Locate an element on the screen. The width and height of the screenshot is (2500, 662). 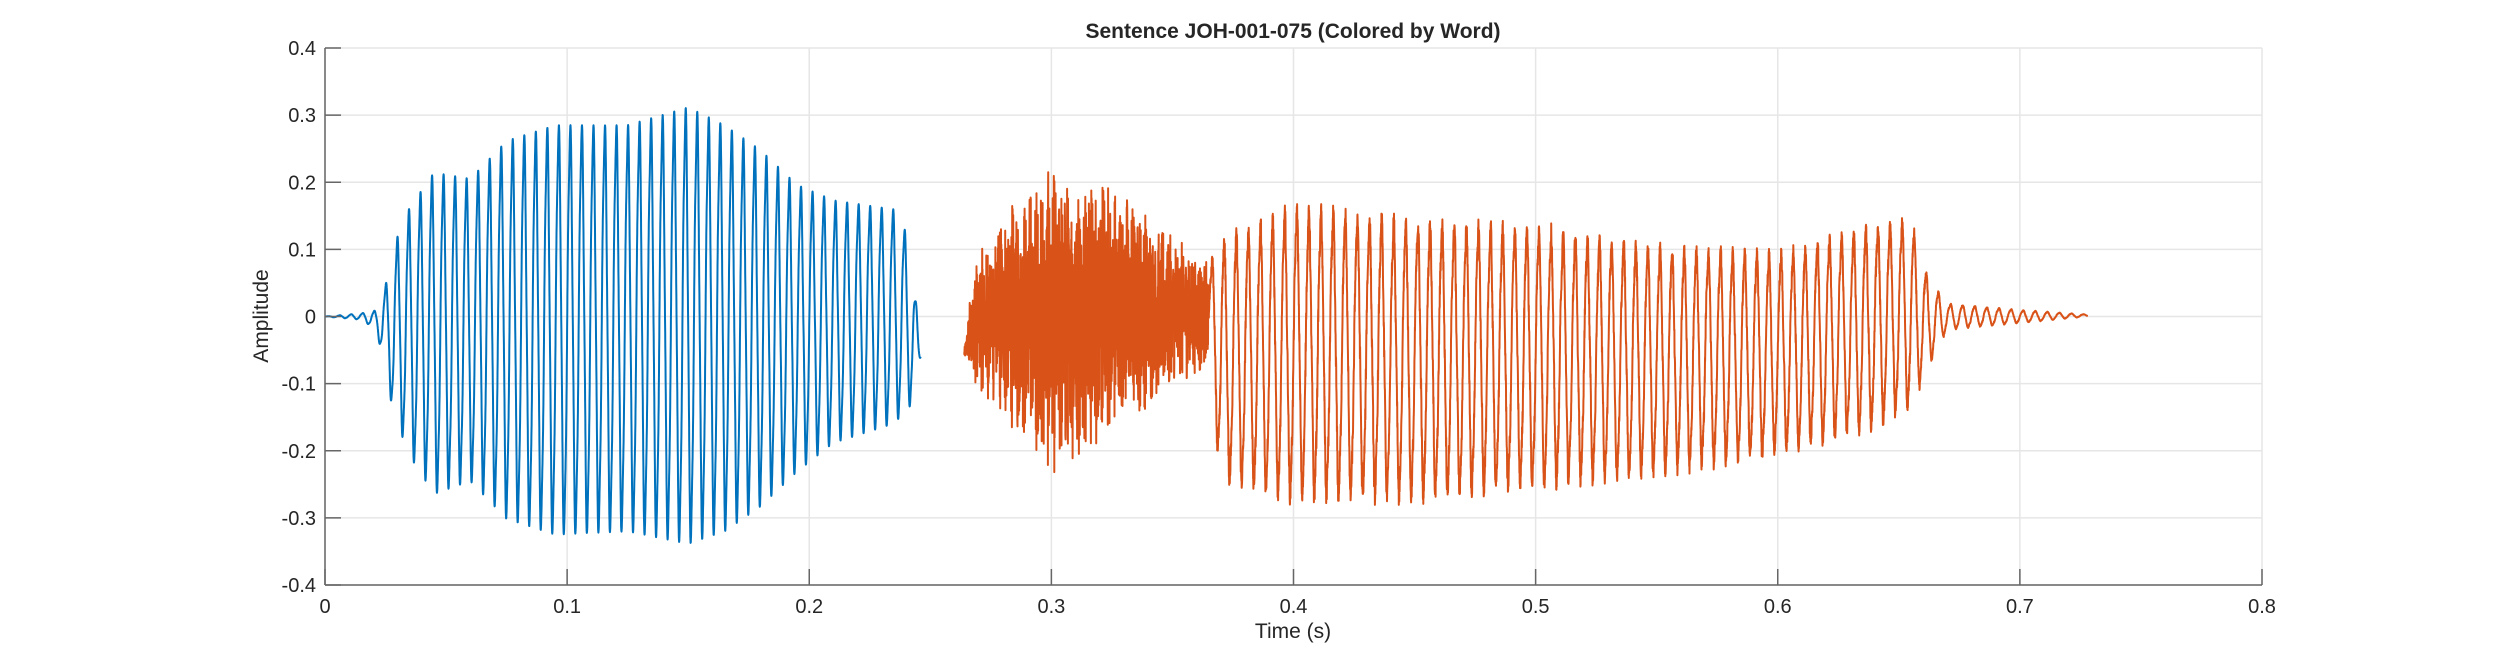
y-tick-label: 0 is located at coordinates (310, 318).